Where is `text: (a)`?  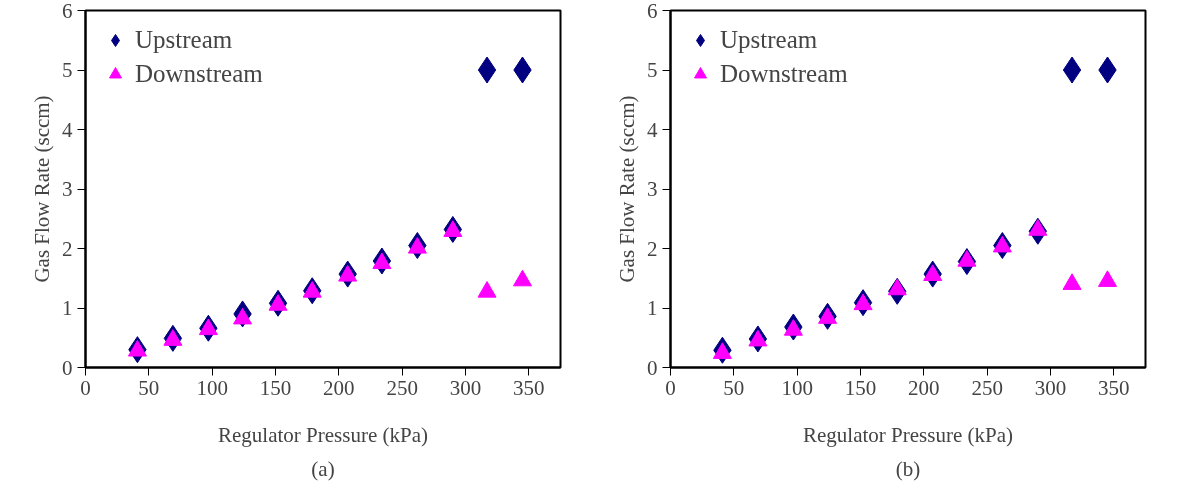 text: (a) is located at coordinates (323, 468).